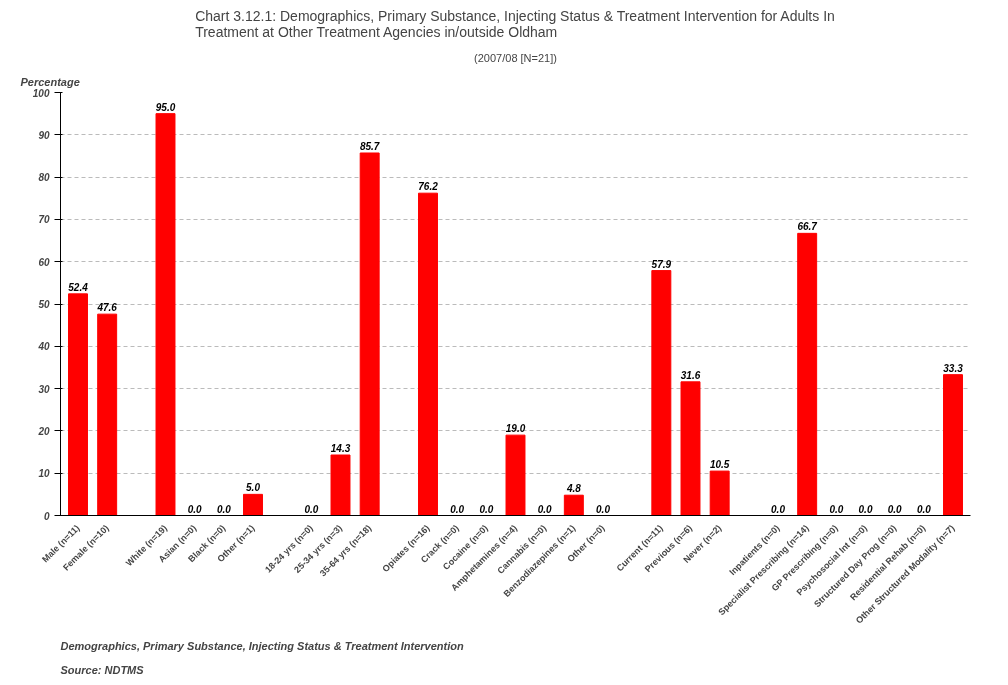 The height and width of the screenshot is (685, 1008). I want to click on y-tick-label: 70, so click(44, 220).